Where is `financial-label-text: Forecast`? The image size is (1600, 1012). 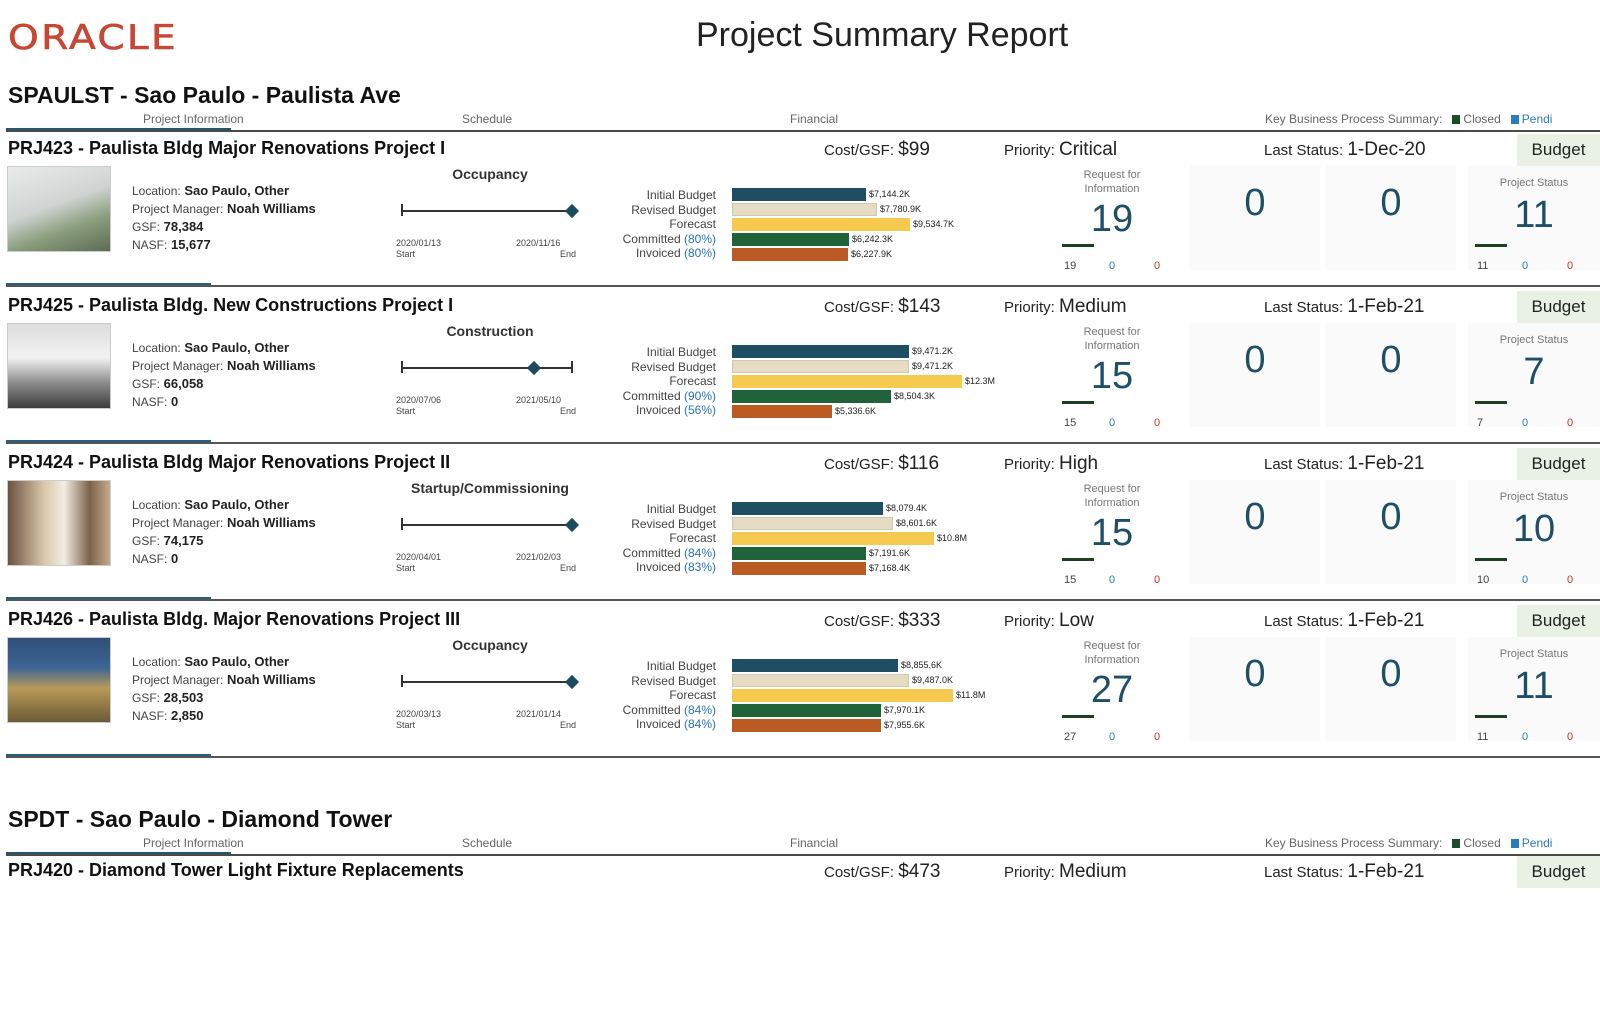 financial-label-text: Forecast is located at coordinates (692, 381).